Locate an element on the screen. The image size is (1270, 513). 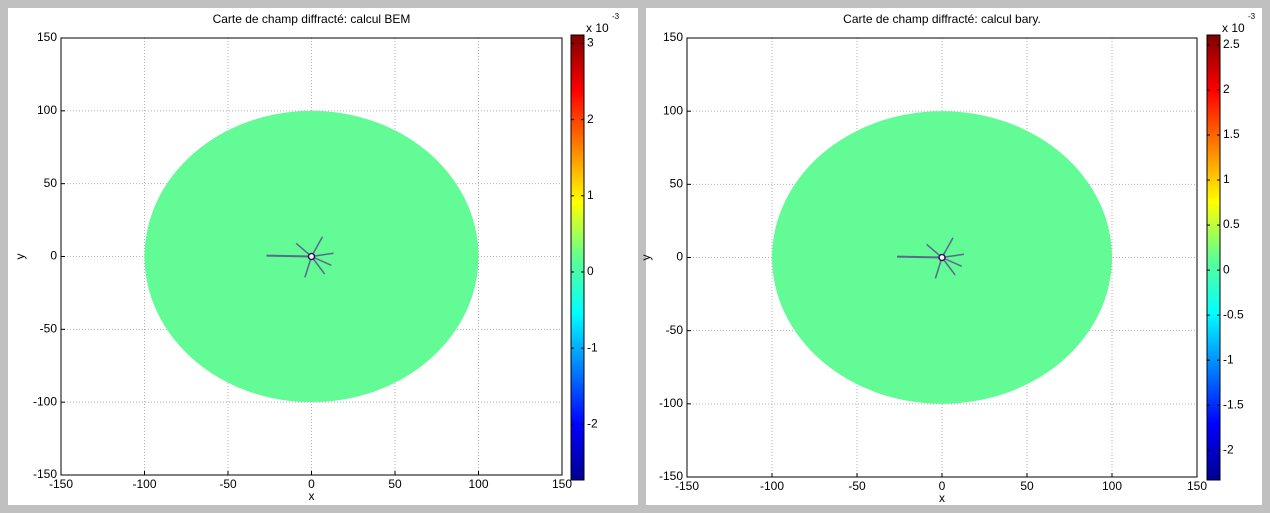
colorbar-tick-label: 1.5 is located at coordinates (1231, 134).